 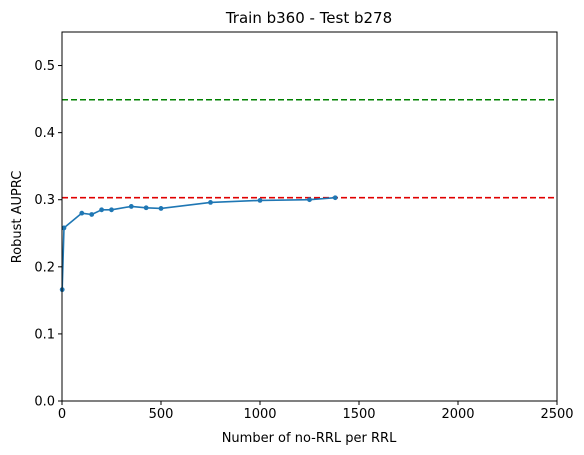 I want to click on x-tick-label-0: 0, so click(x=62, y=414).